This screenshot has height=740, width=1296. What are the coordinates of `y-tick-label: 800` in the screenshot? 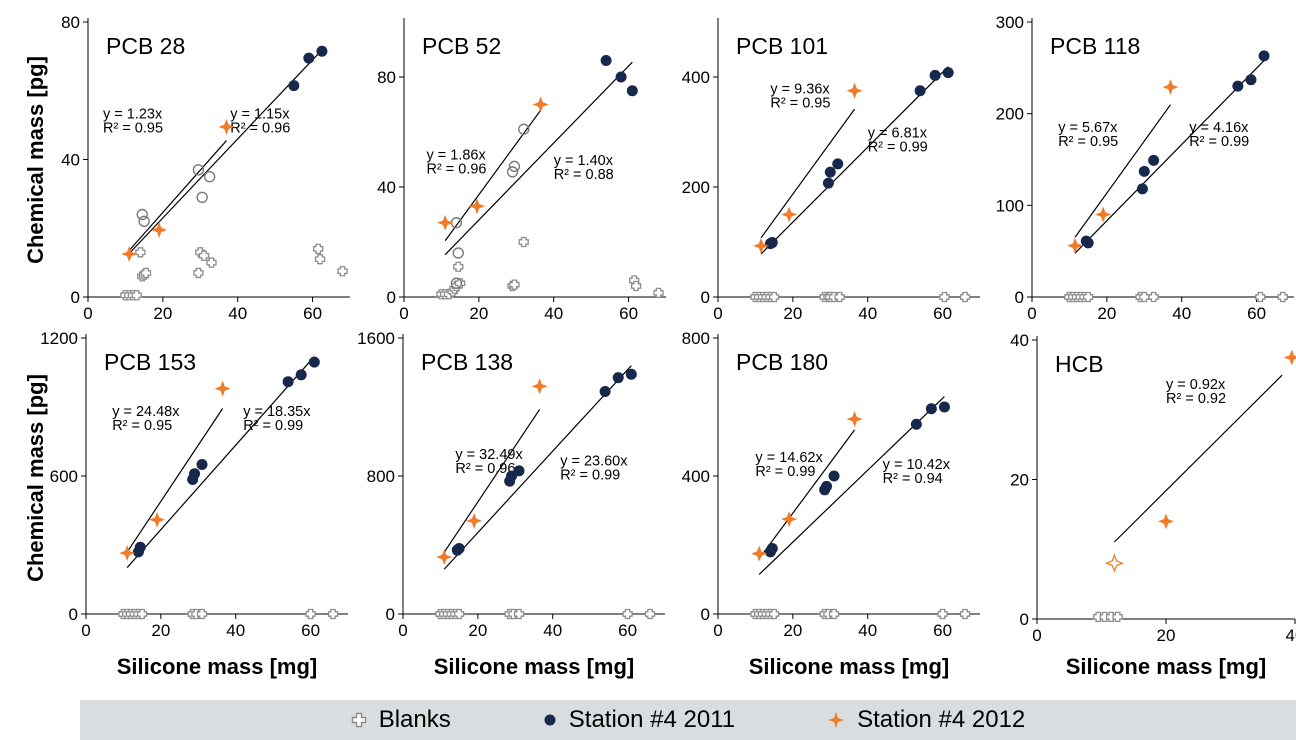 It's located at (381, 476).